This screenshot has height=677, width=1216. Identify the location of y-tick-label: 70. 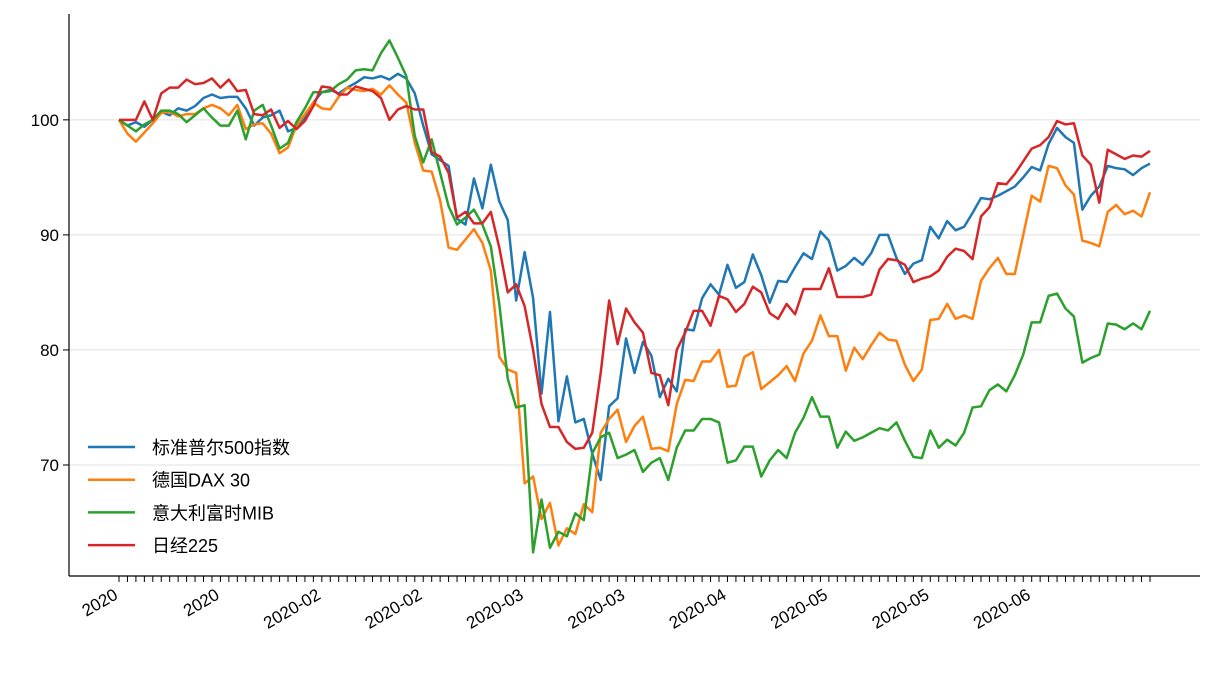
(49, 465).